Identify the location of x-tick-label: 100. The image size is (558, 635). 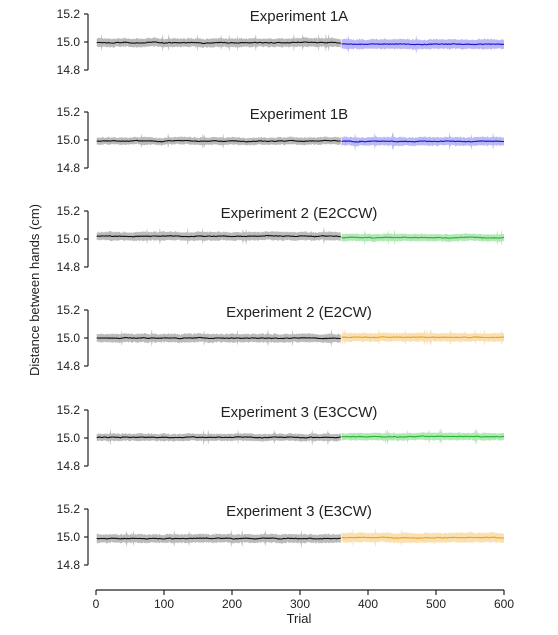
(164, 604).